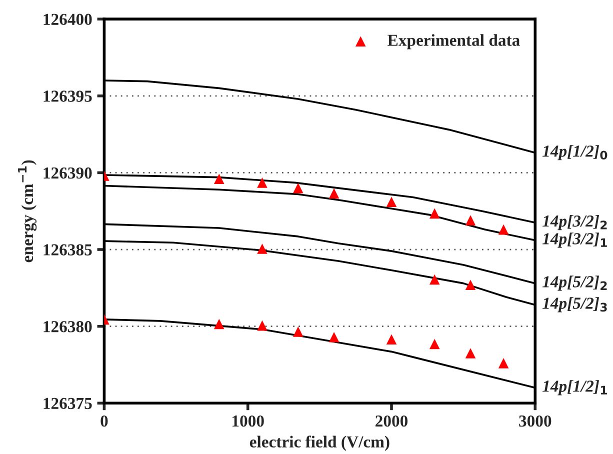 The height and width of the screenshot is (454, 613). I want to click on series-label: 14p[1/2]$_{0}$, so click(575, 152).